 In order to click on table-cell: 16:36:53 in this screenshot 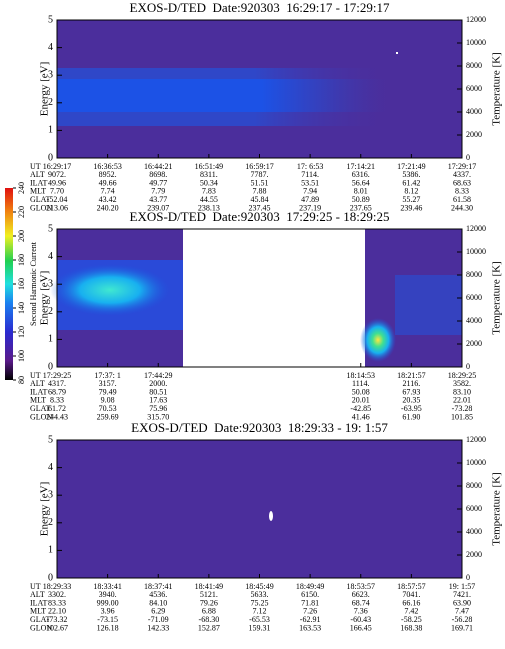, I will do `click(107, 166)`.